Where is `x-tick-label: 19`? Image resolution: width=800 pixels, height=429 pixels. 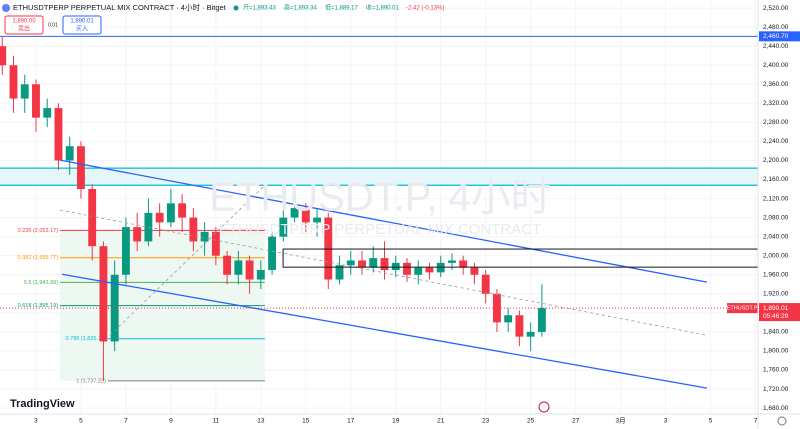 x-tick-label: 19 is located at coordinates (396, 421).